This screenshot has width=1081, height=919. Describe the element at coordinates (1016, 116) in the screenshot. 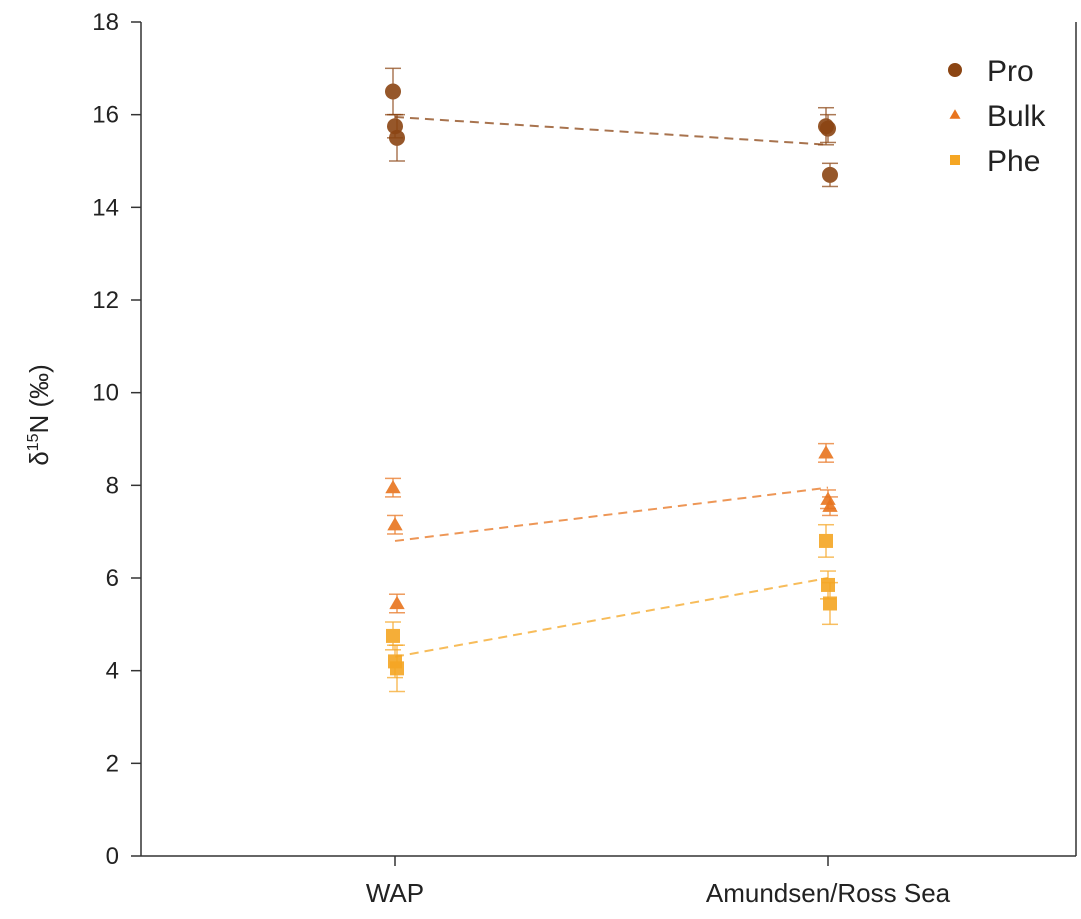

I see `legend-label-bulk: Bulk` at that location.